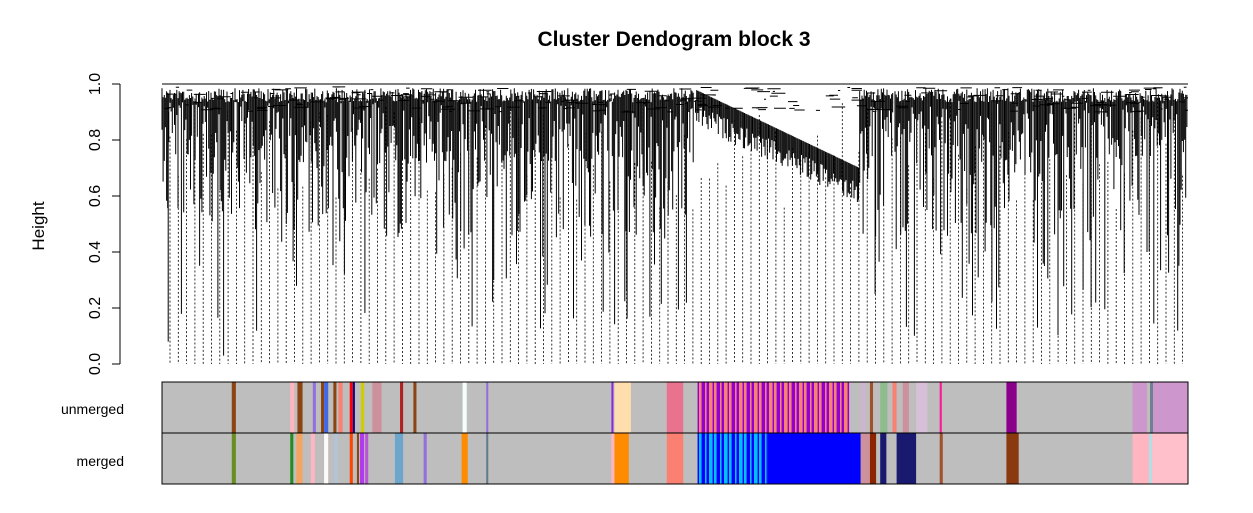  Describe the element at coordinates (95, 252) in the screenshot. I see `y-tick-label: 0.4` at that location.